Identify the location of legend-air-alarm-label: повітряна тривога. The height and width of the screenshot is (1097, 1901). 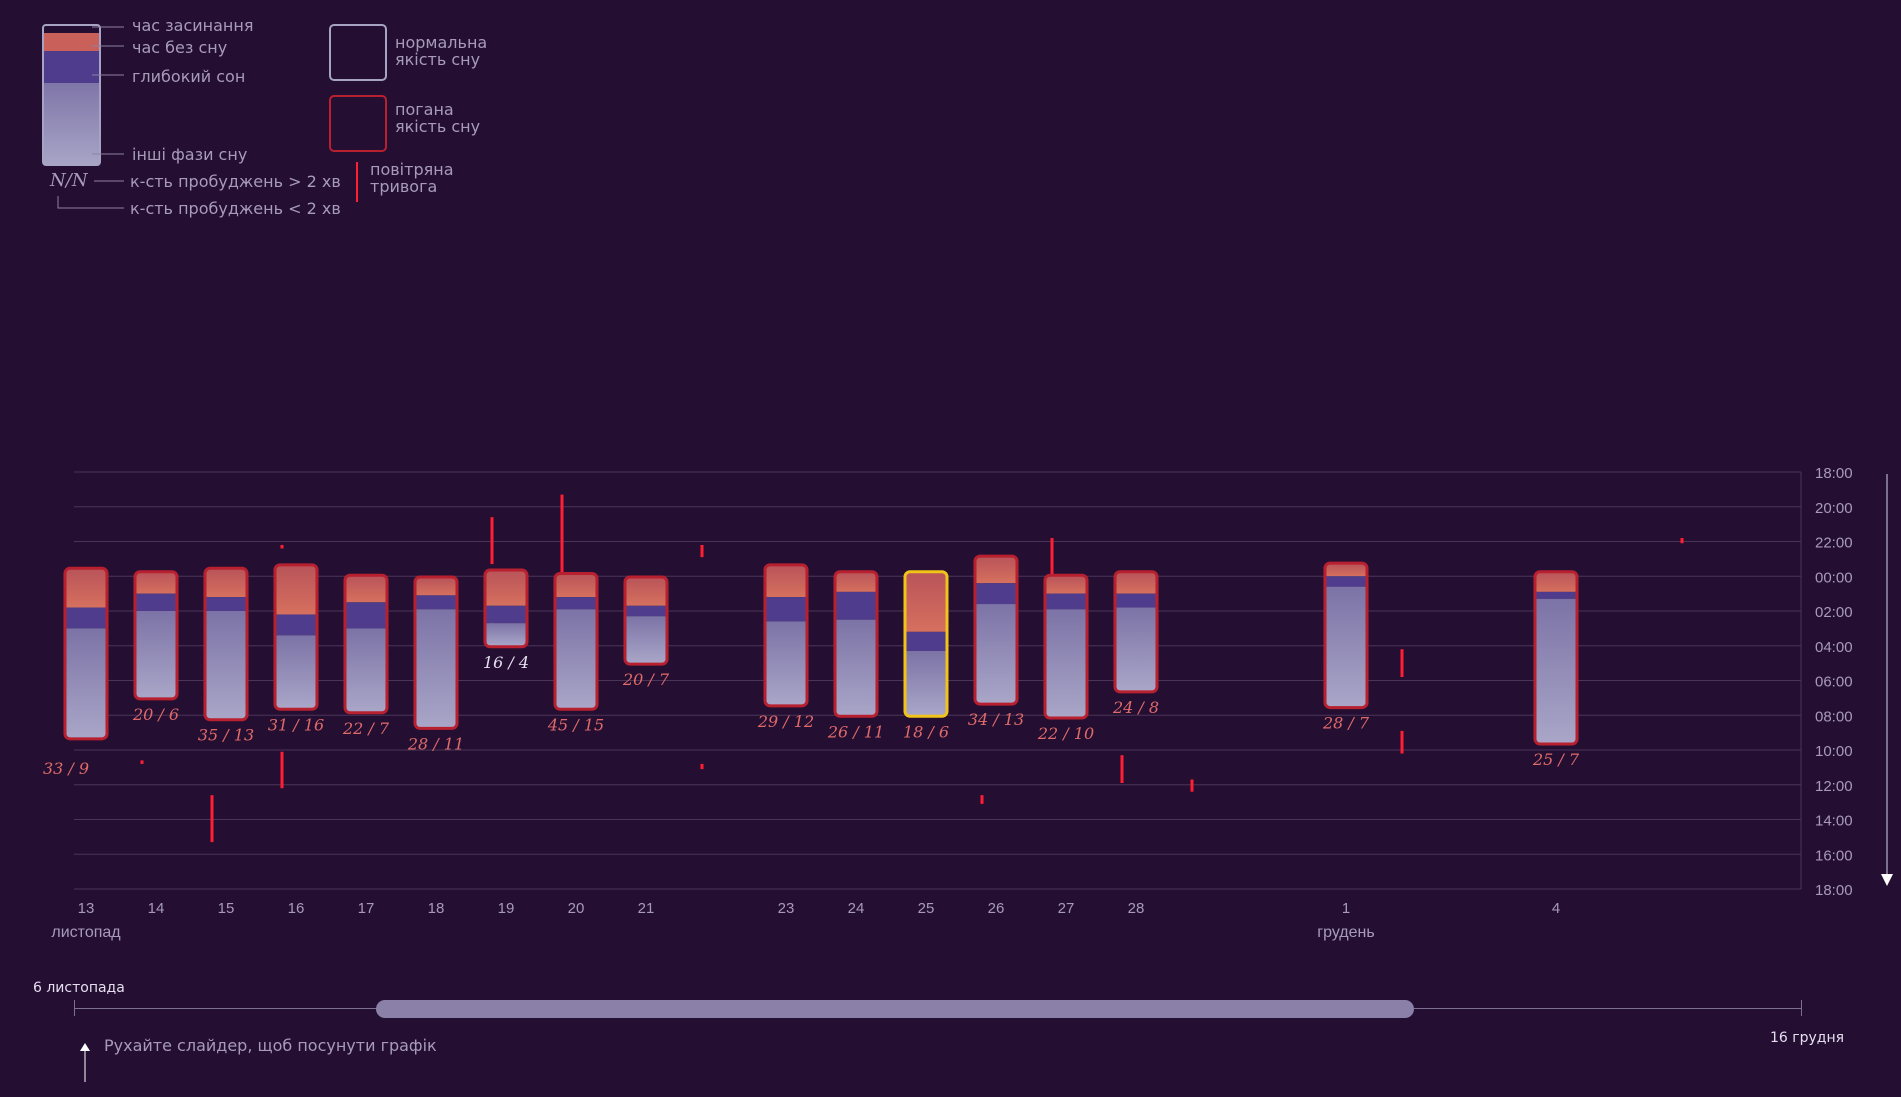
(412, 178).